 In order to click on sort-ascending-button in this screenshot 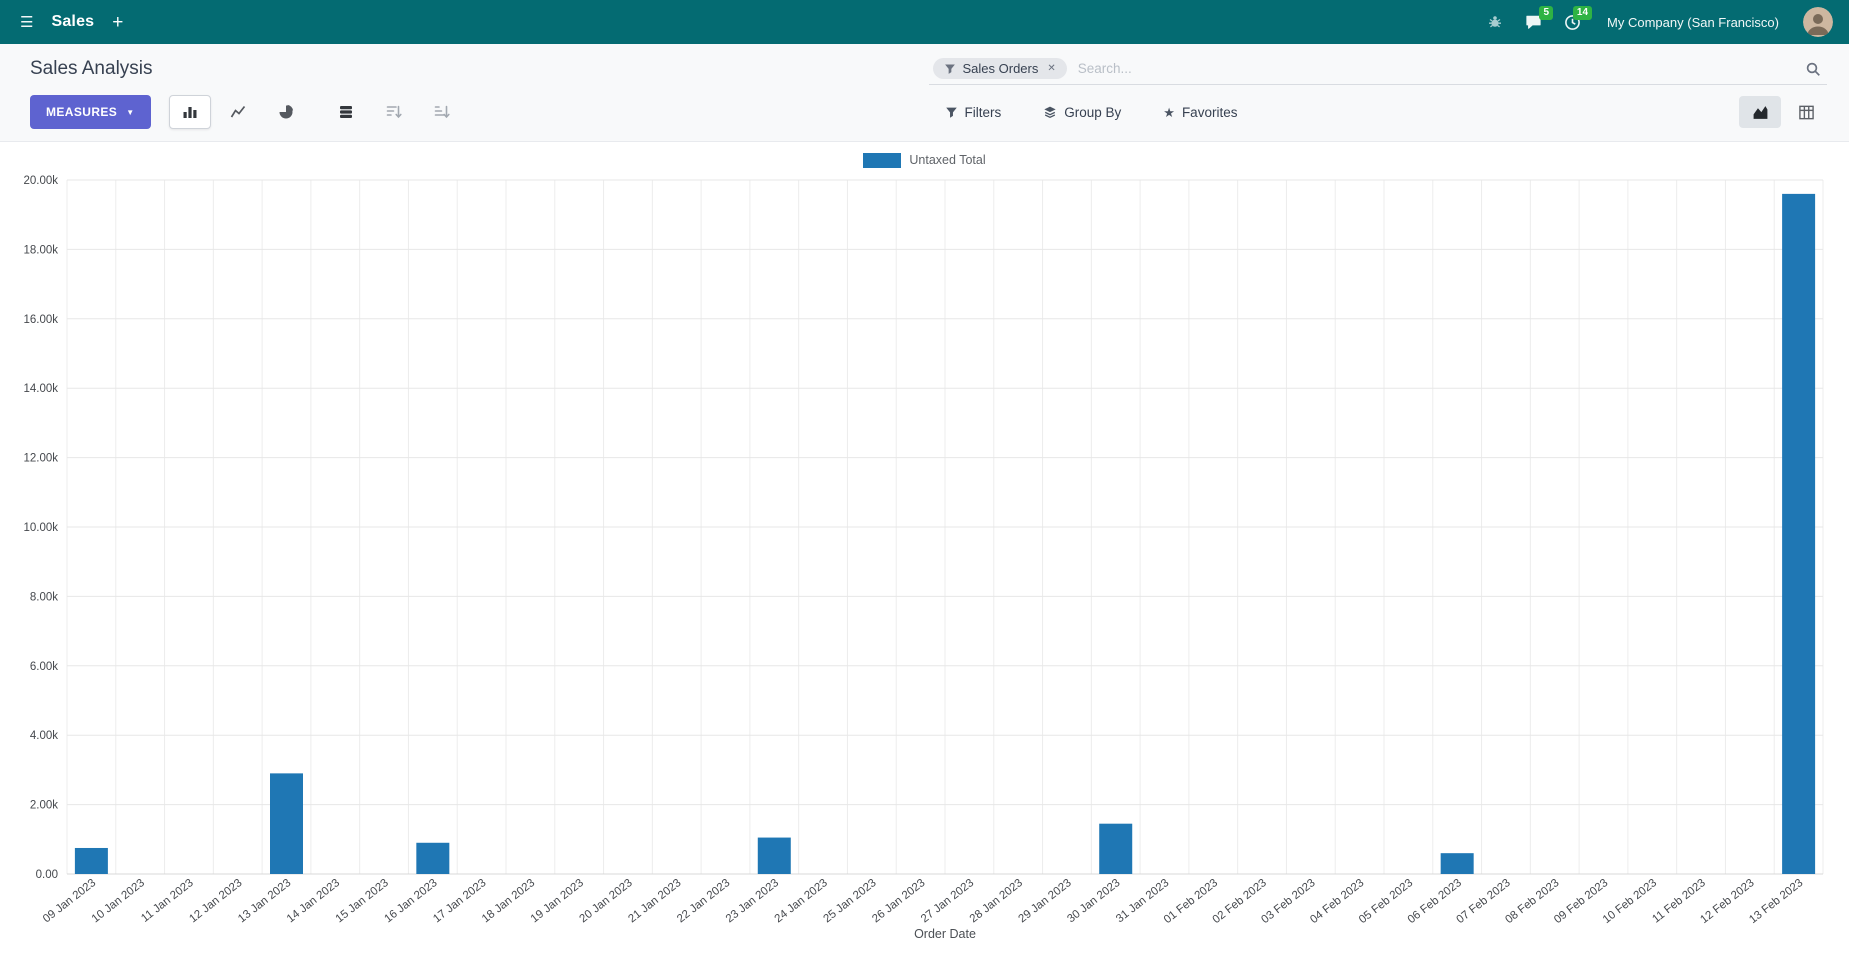, I will do `click(442, 112)`.